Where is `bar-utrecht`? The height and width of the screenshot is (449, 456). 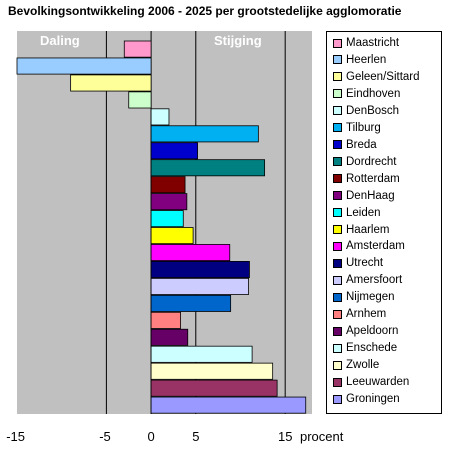
bar-utrecht is located at coordinates (200, 269).